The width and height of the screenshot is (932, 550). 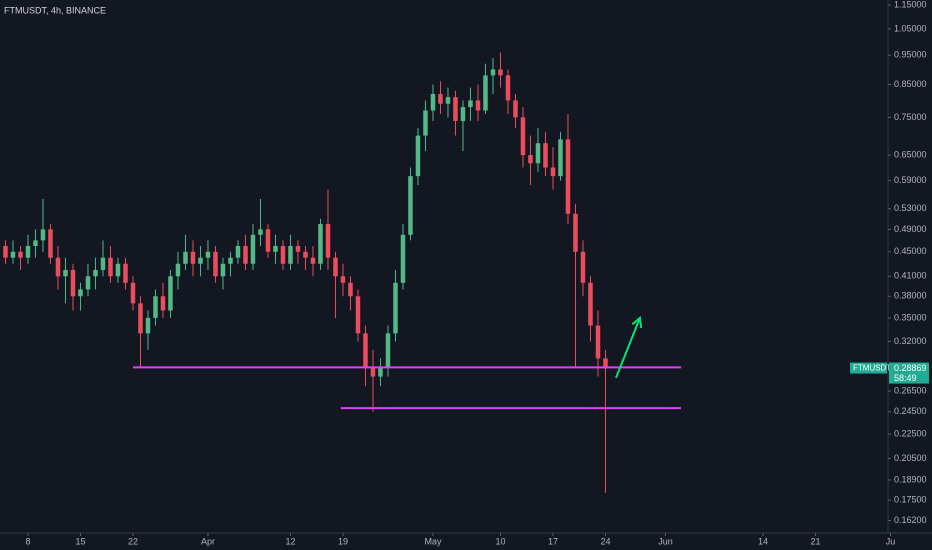 What do you see at coordinates (910, 296) in the screenshot?
I see `y-tick-label: 0.38000` at bounding box center [910, 296].